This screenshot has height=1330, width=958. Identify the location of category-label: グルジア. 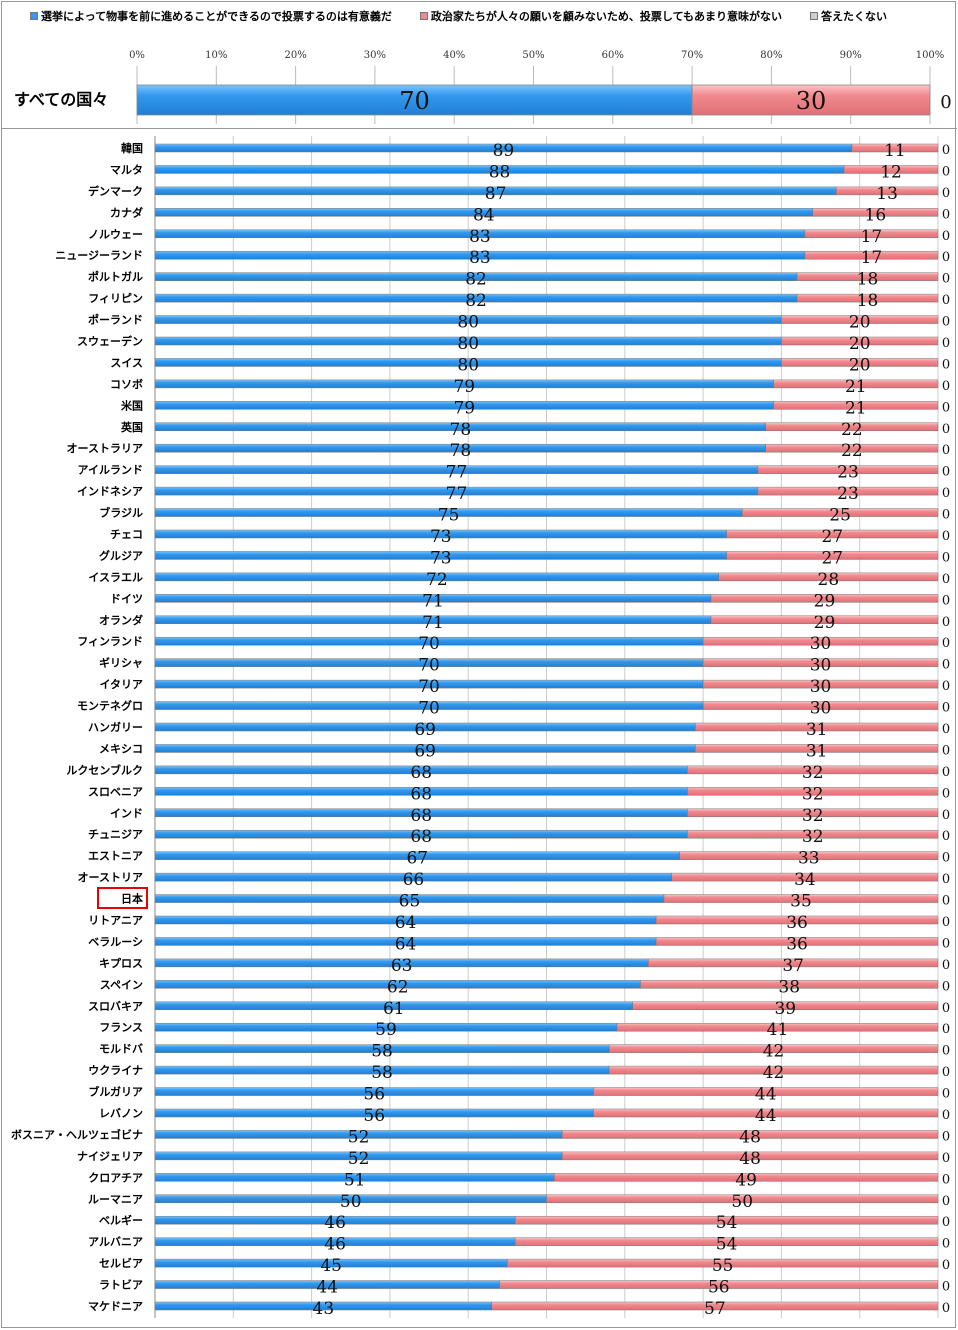
(121, 555).